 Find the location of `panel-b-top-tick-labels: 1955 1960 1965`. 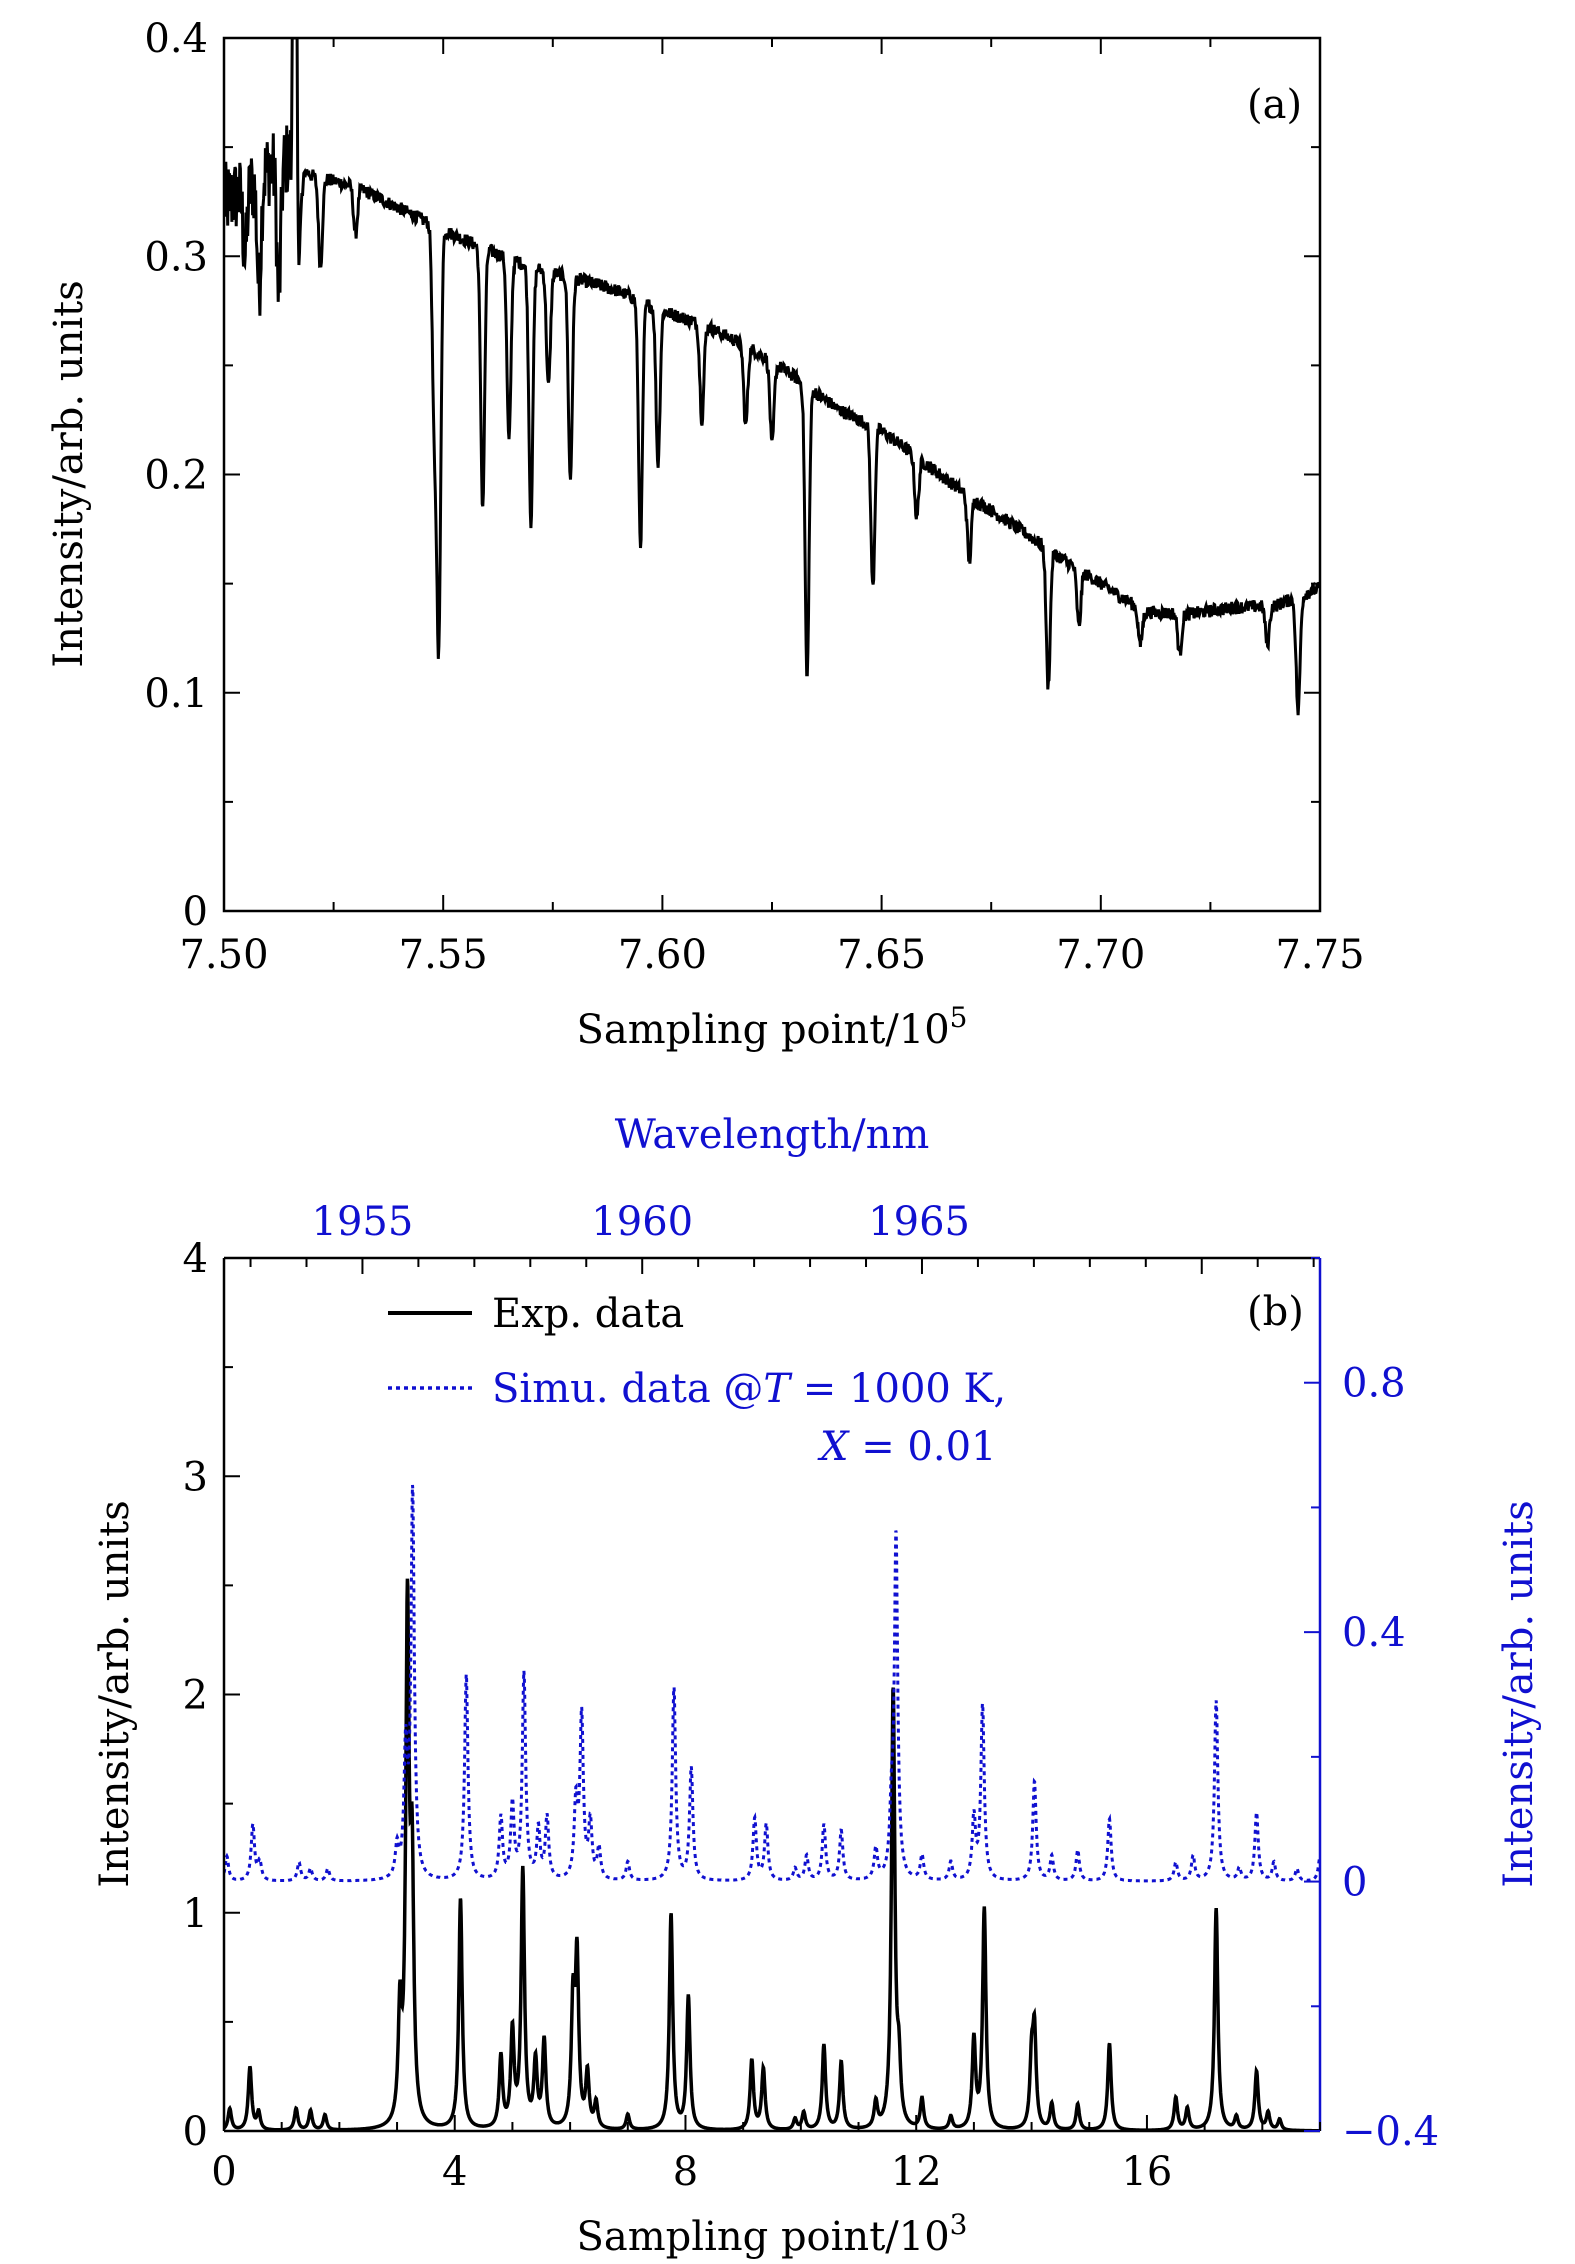

panel-b-top-tick-labels: 1955 1960 1965 is located at coordinates (641, 1222).